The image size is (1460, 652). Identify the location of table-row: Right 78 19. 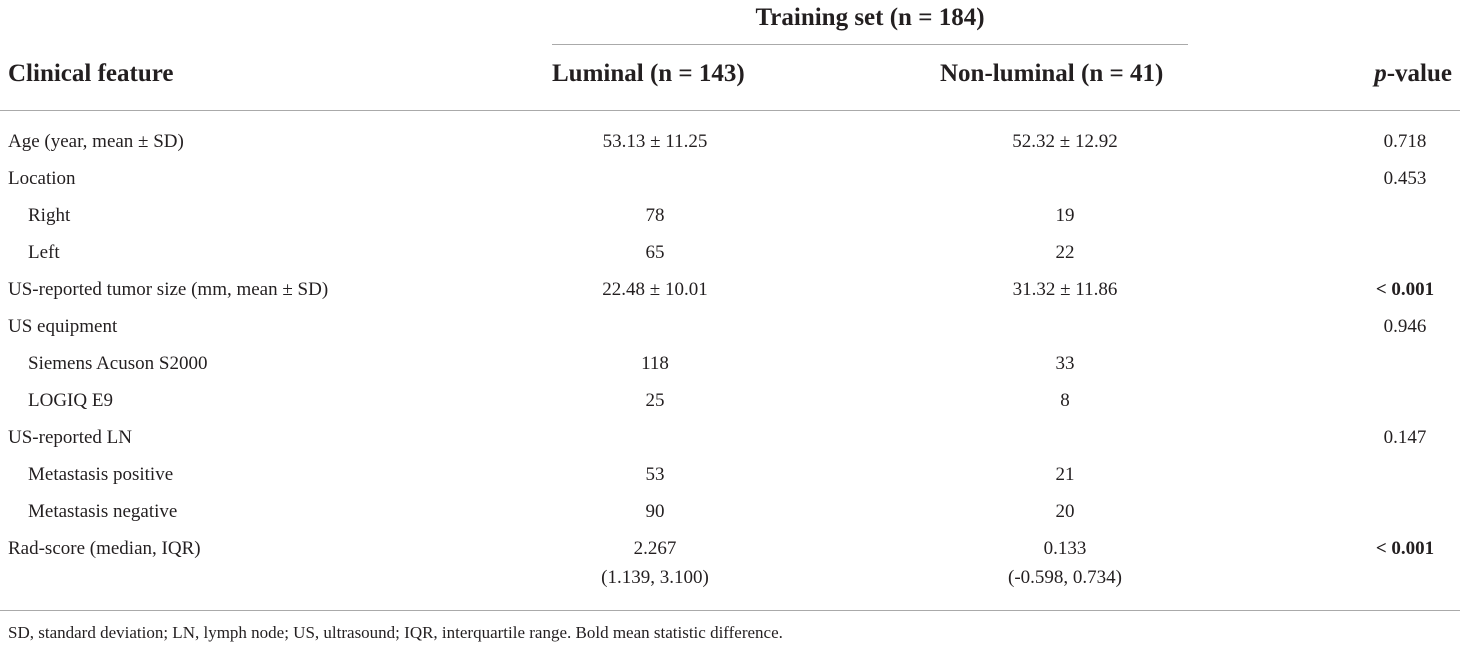
(730, 223).